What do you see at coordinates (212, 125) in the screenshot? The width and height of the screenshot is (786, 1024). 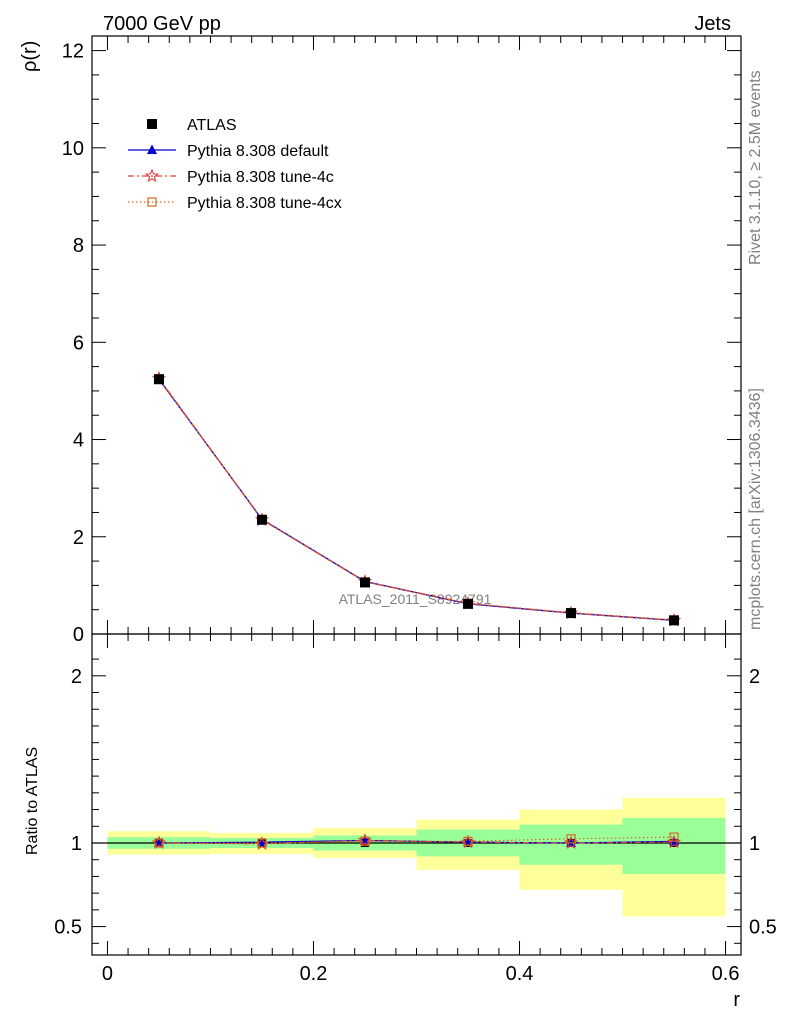 I see `legend-label: ATLAS` at bounding box center [212, 125].